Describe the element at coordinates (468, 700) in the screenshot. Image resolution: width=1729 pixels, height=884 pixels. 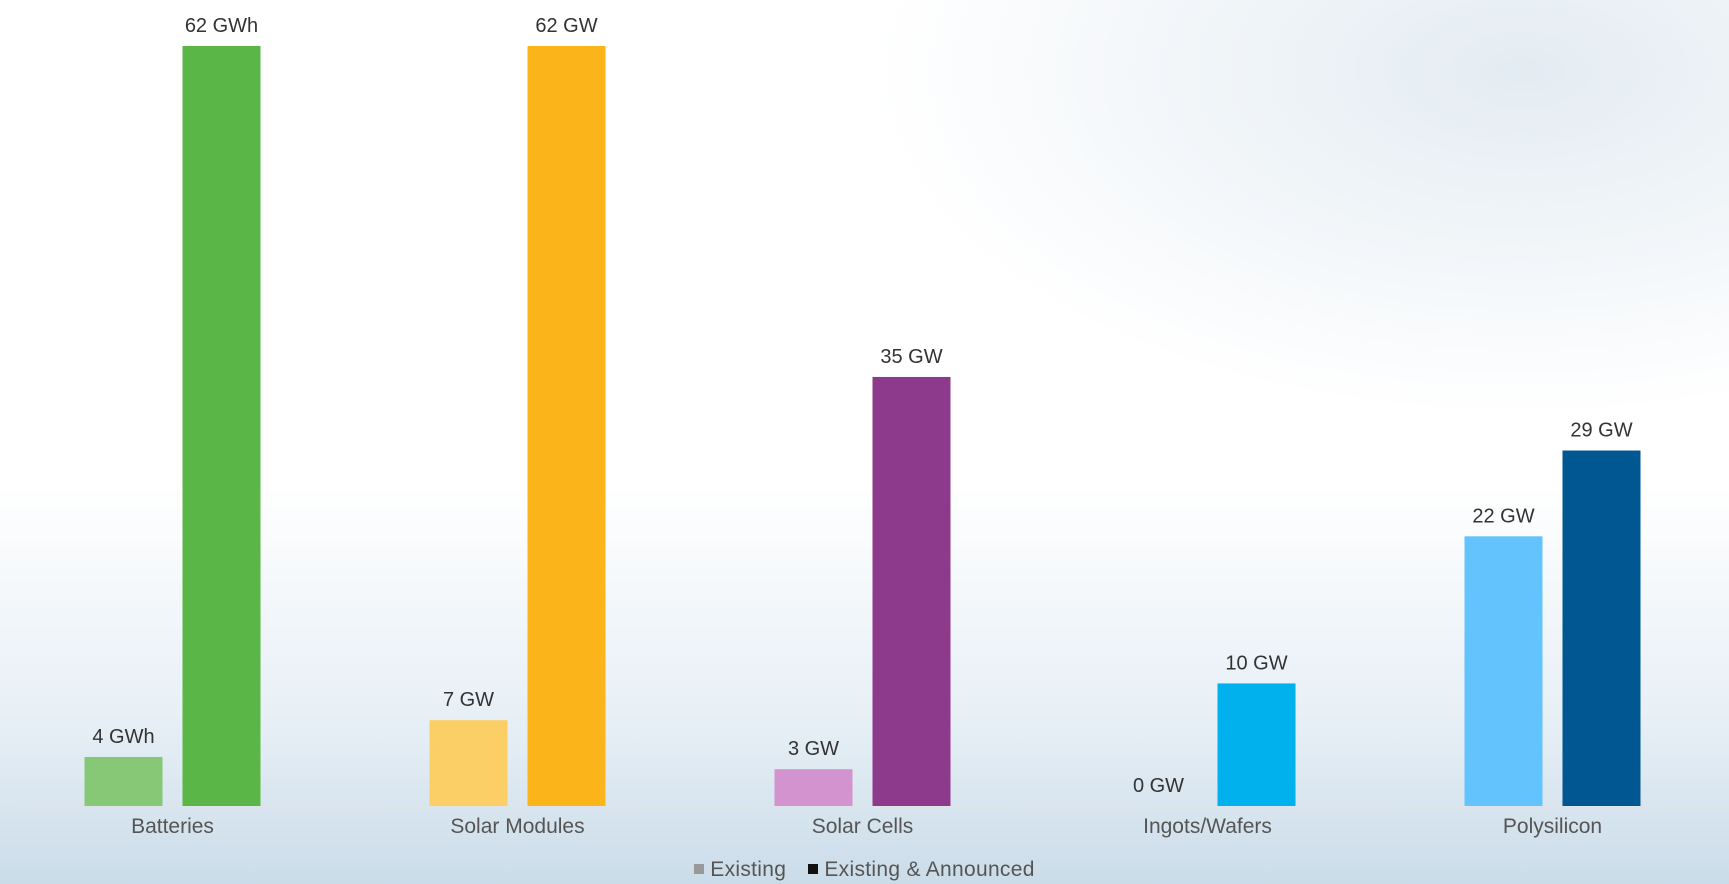
I see `data-label: 7 GW` at that location.